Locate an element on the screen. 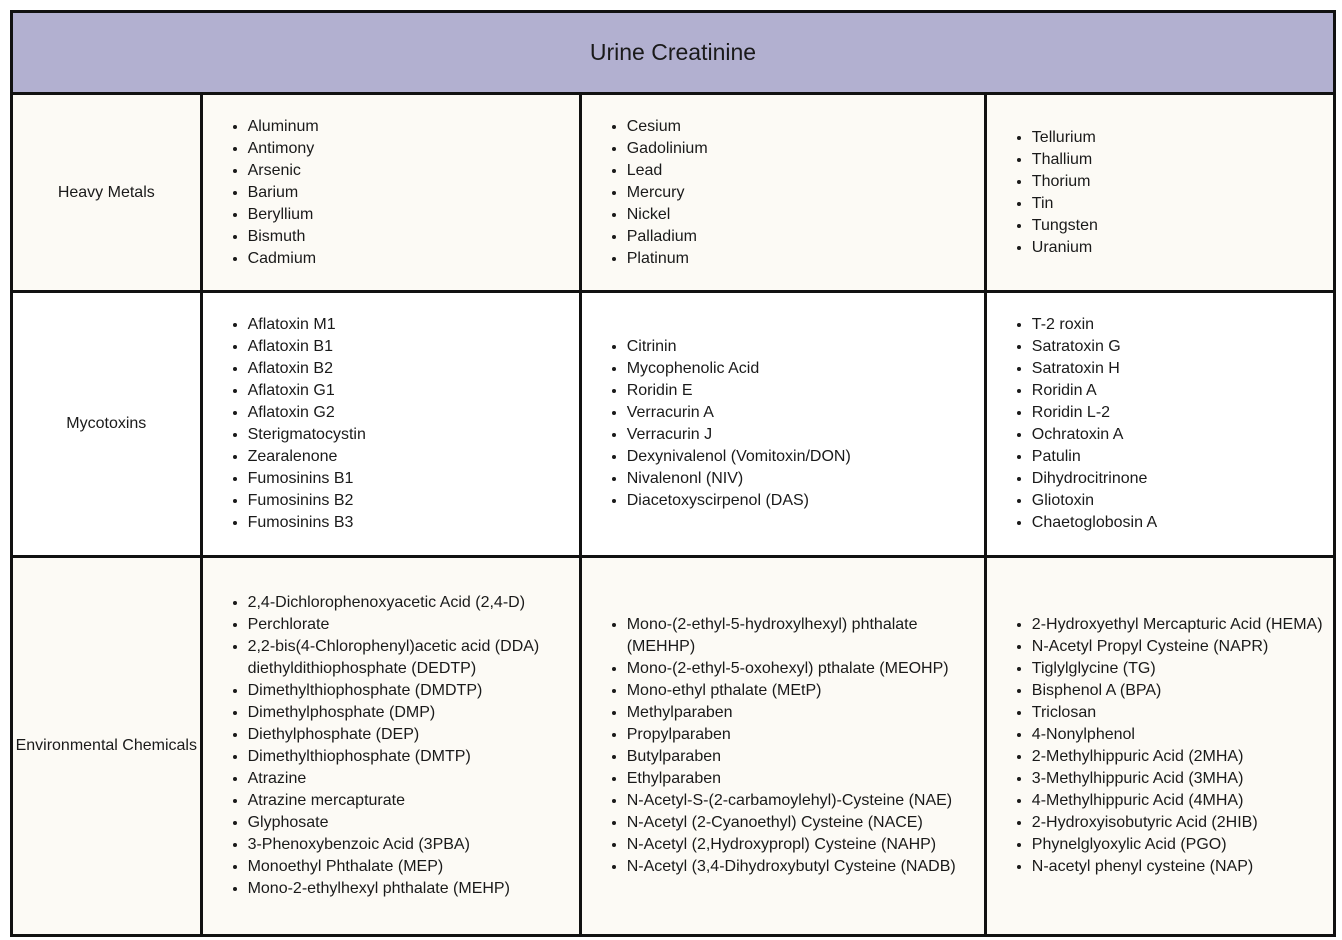  list-item: Dexynivalenol (Vomitoxin/DON) is located at coordinates (739, 457).